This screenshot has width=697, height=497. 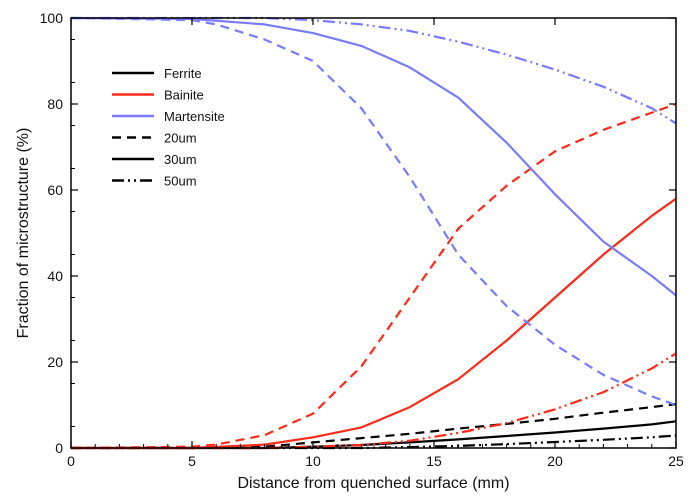 I want to click on x-tick-label: 5, so click(x=192, y=461).